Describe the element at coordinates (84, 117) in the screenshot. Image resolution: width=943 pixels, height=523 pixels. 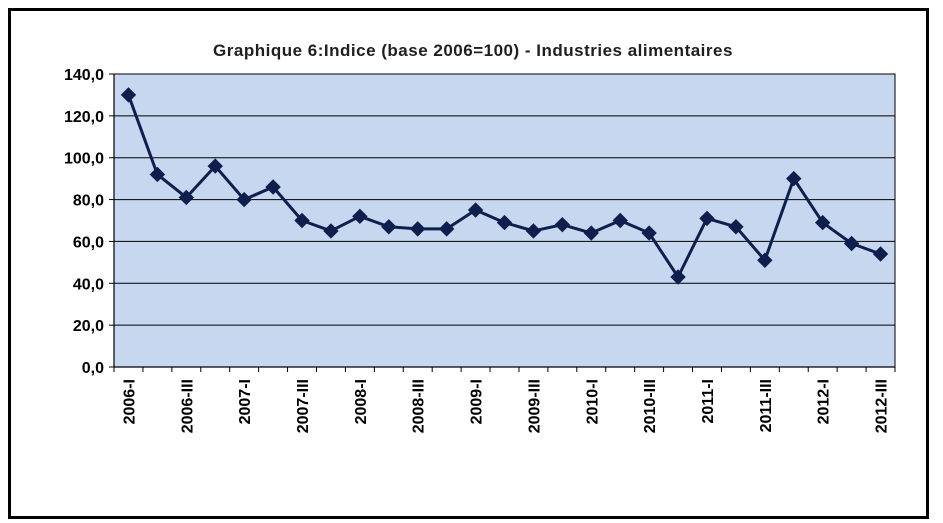
I see `y-tick-label: 120,0` at that location.